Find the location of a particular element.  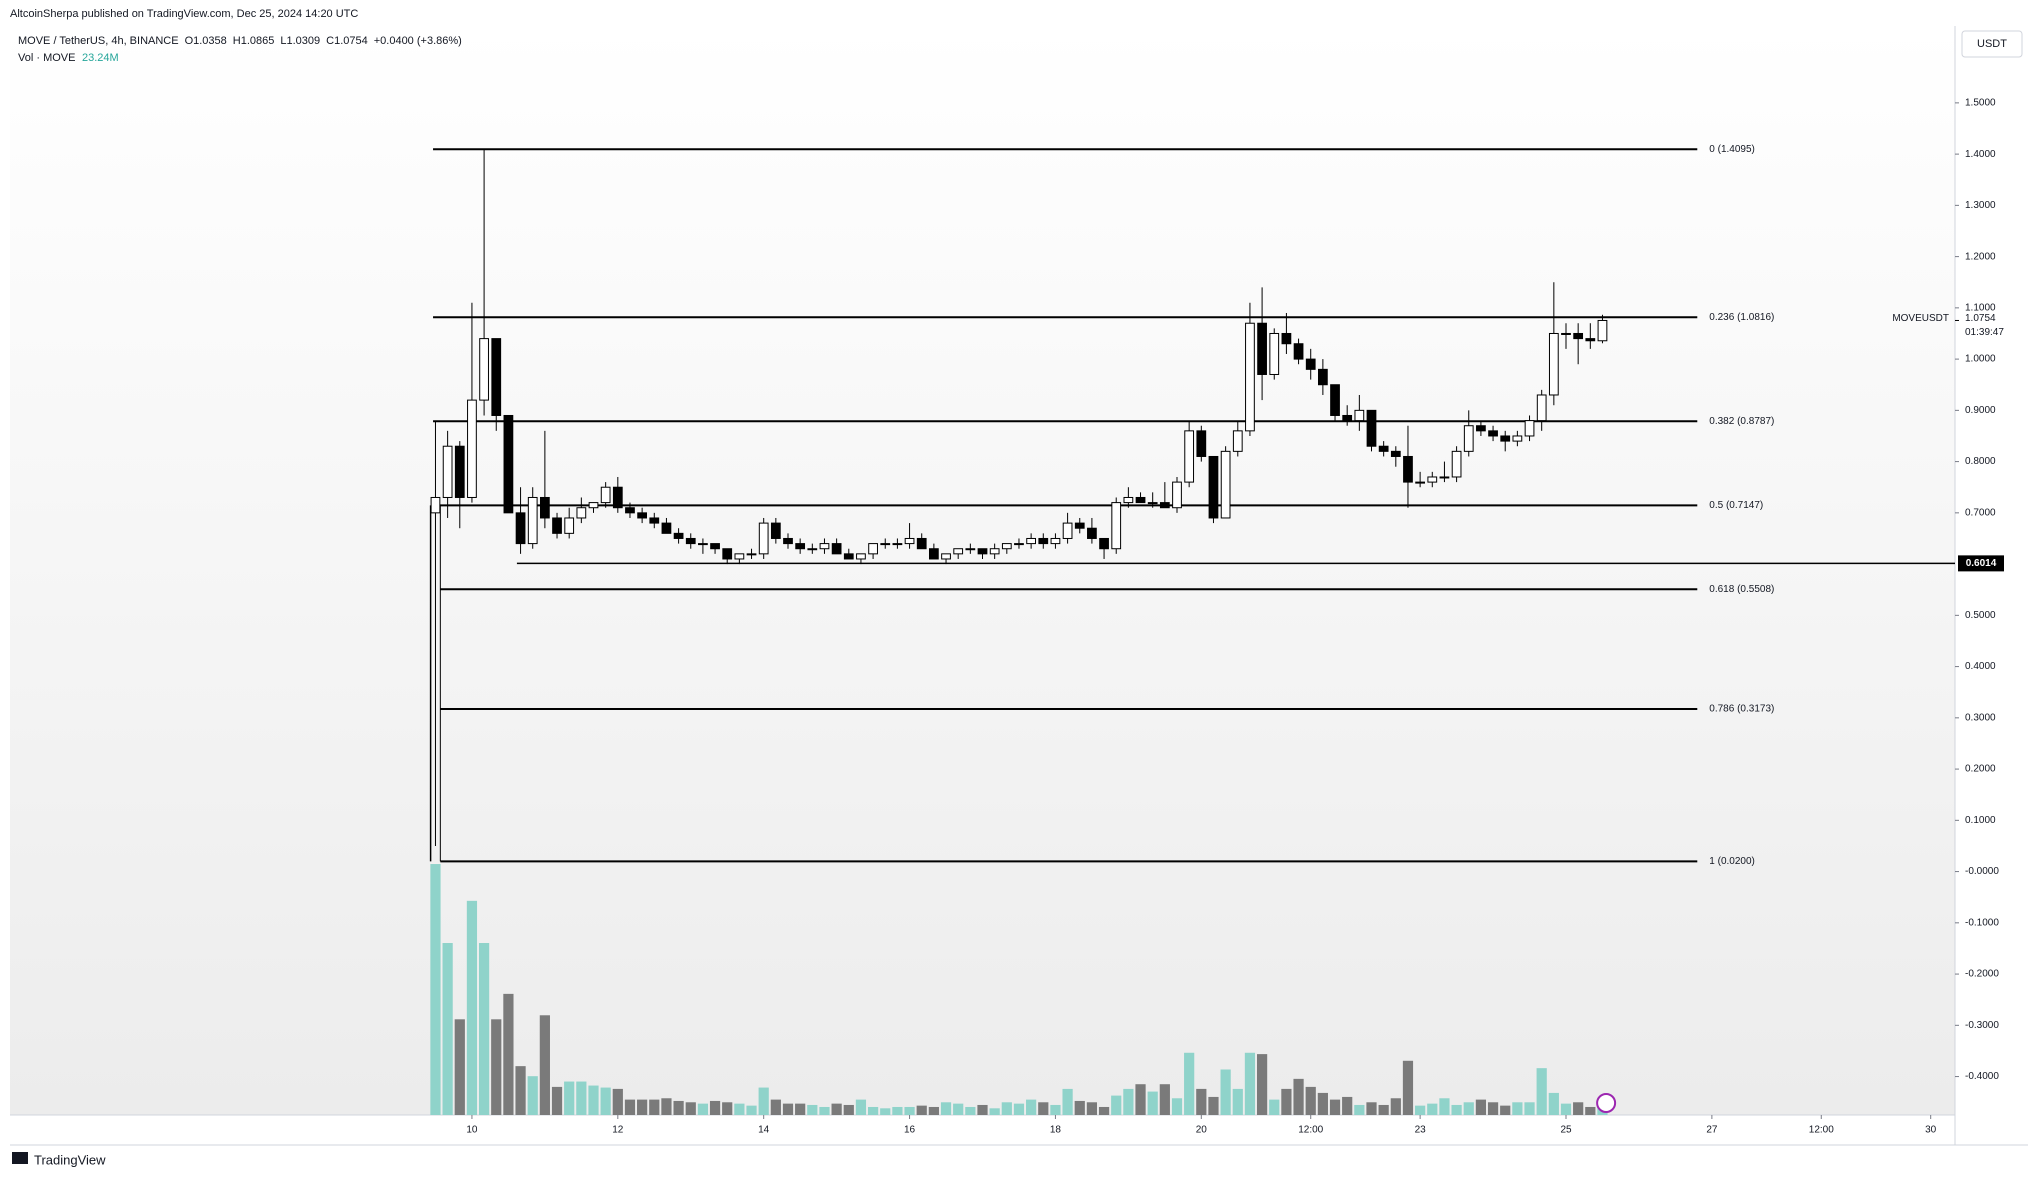

volume-legend-value: 23.24M is located at coordinates (100, 58).